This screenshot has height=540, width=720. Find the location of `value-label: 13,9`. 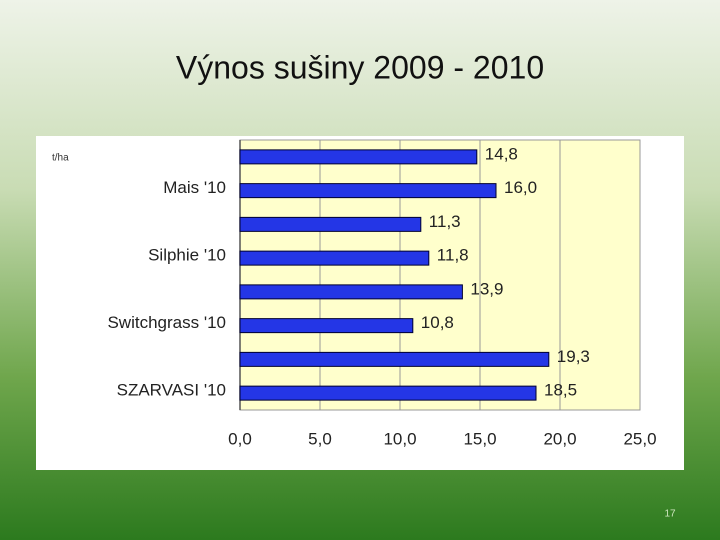

value-label: 13,9 is located at coordinates (486, 288).